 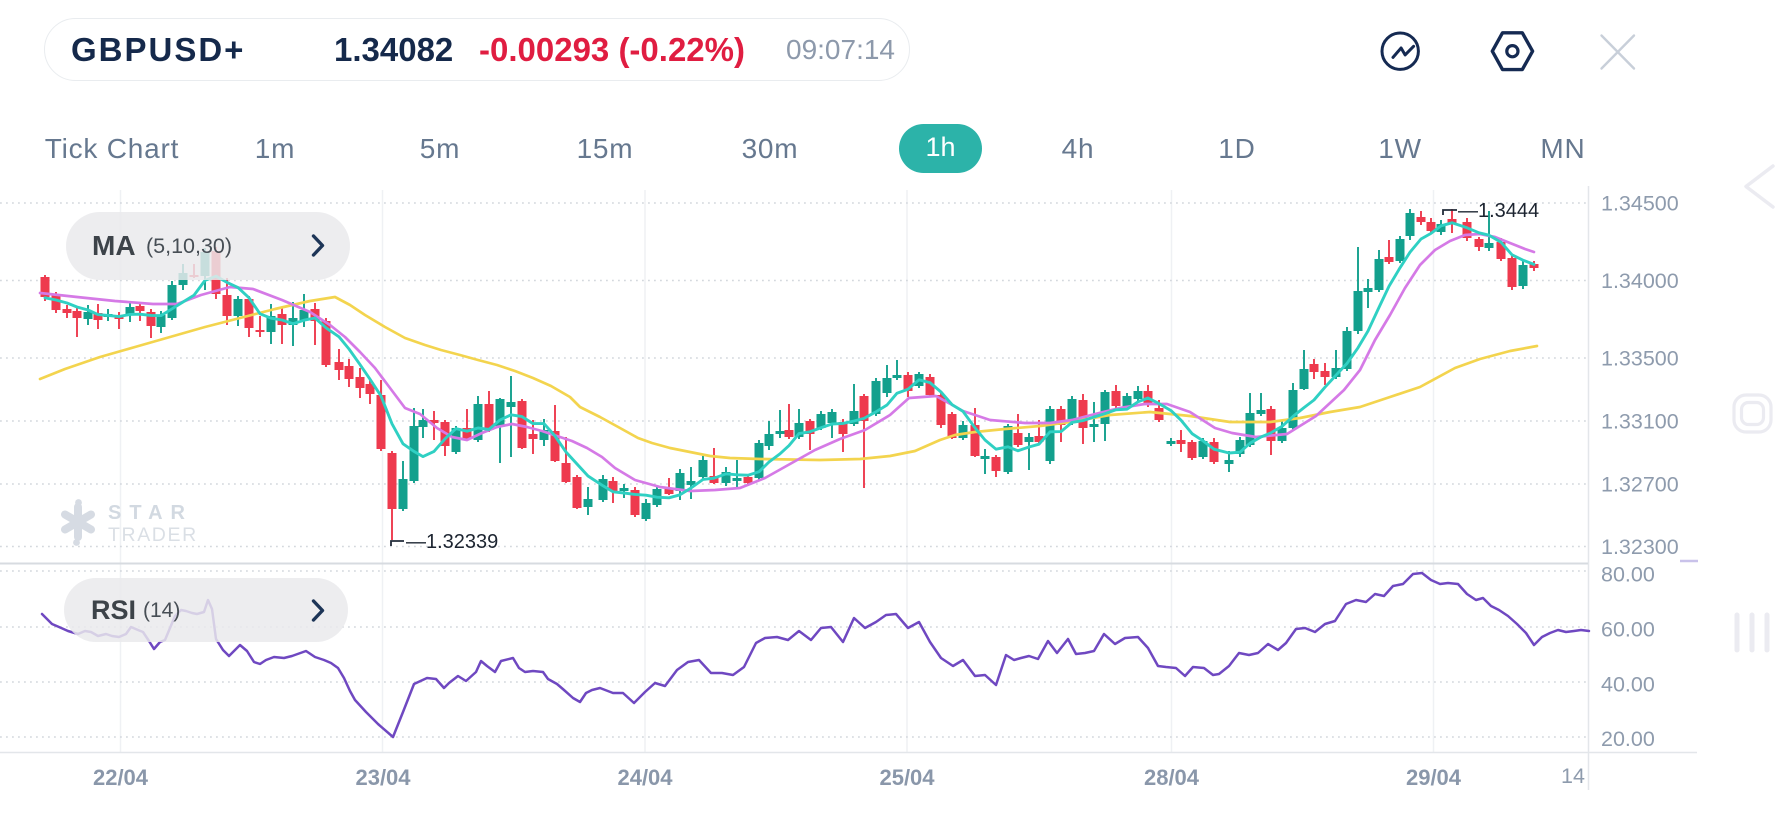 I want to click on svg-text: 1.32300, so click(x=1640, y=547).